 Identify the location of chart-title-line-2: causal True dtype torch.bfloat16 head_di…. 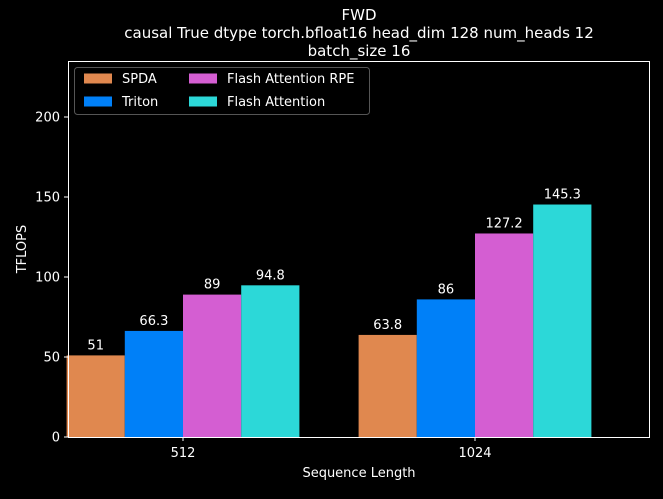
(358, 33).